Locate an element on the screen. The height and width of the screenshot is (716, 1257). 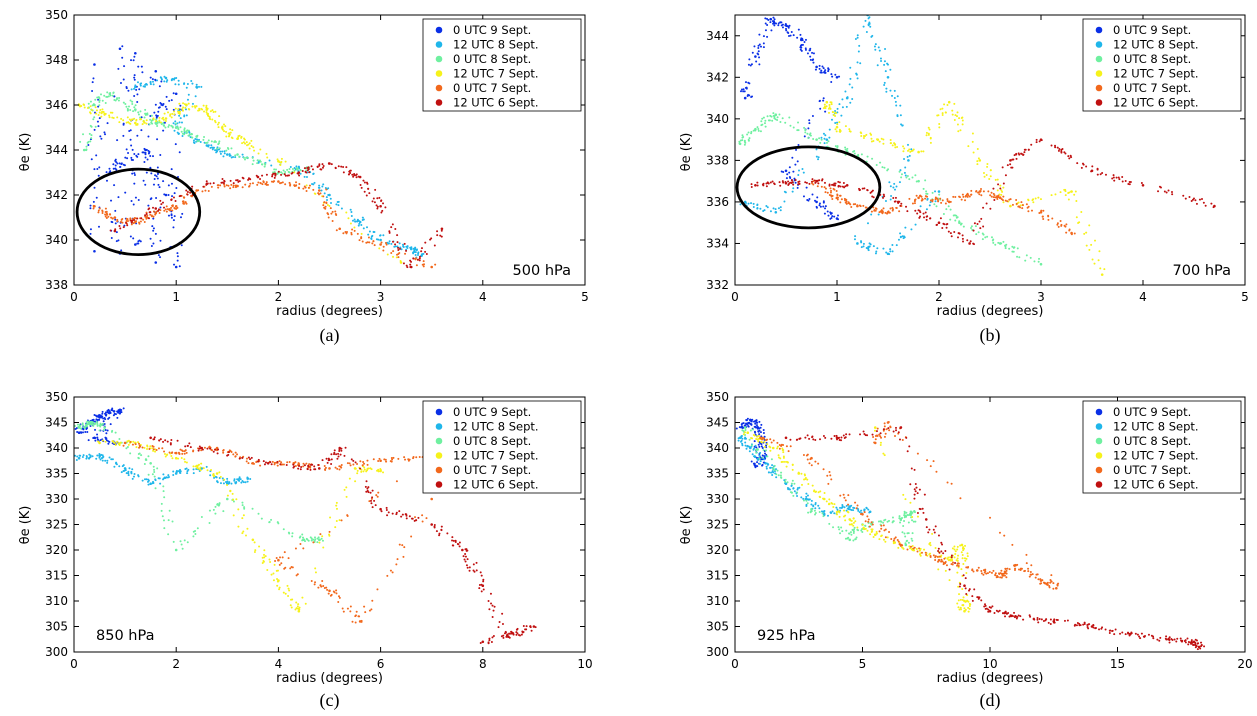
pressure-level-label: 700 hPa is located at coordinates (1202, 271).